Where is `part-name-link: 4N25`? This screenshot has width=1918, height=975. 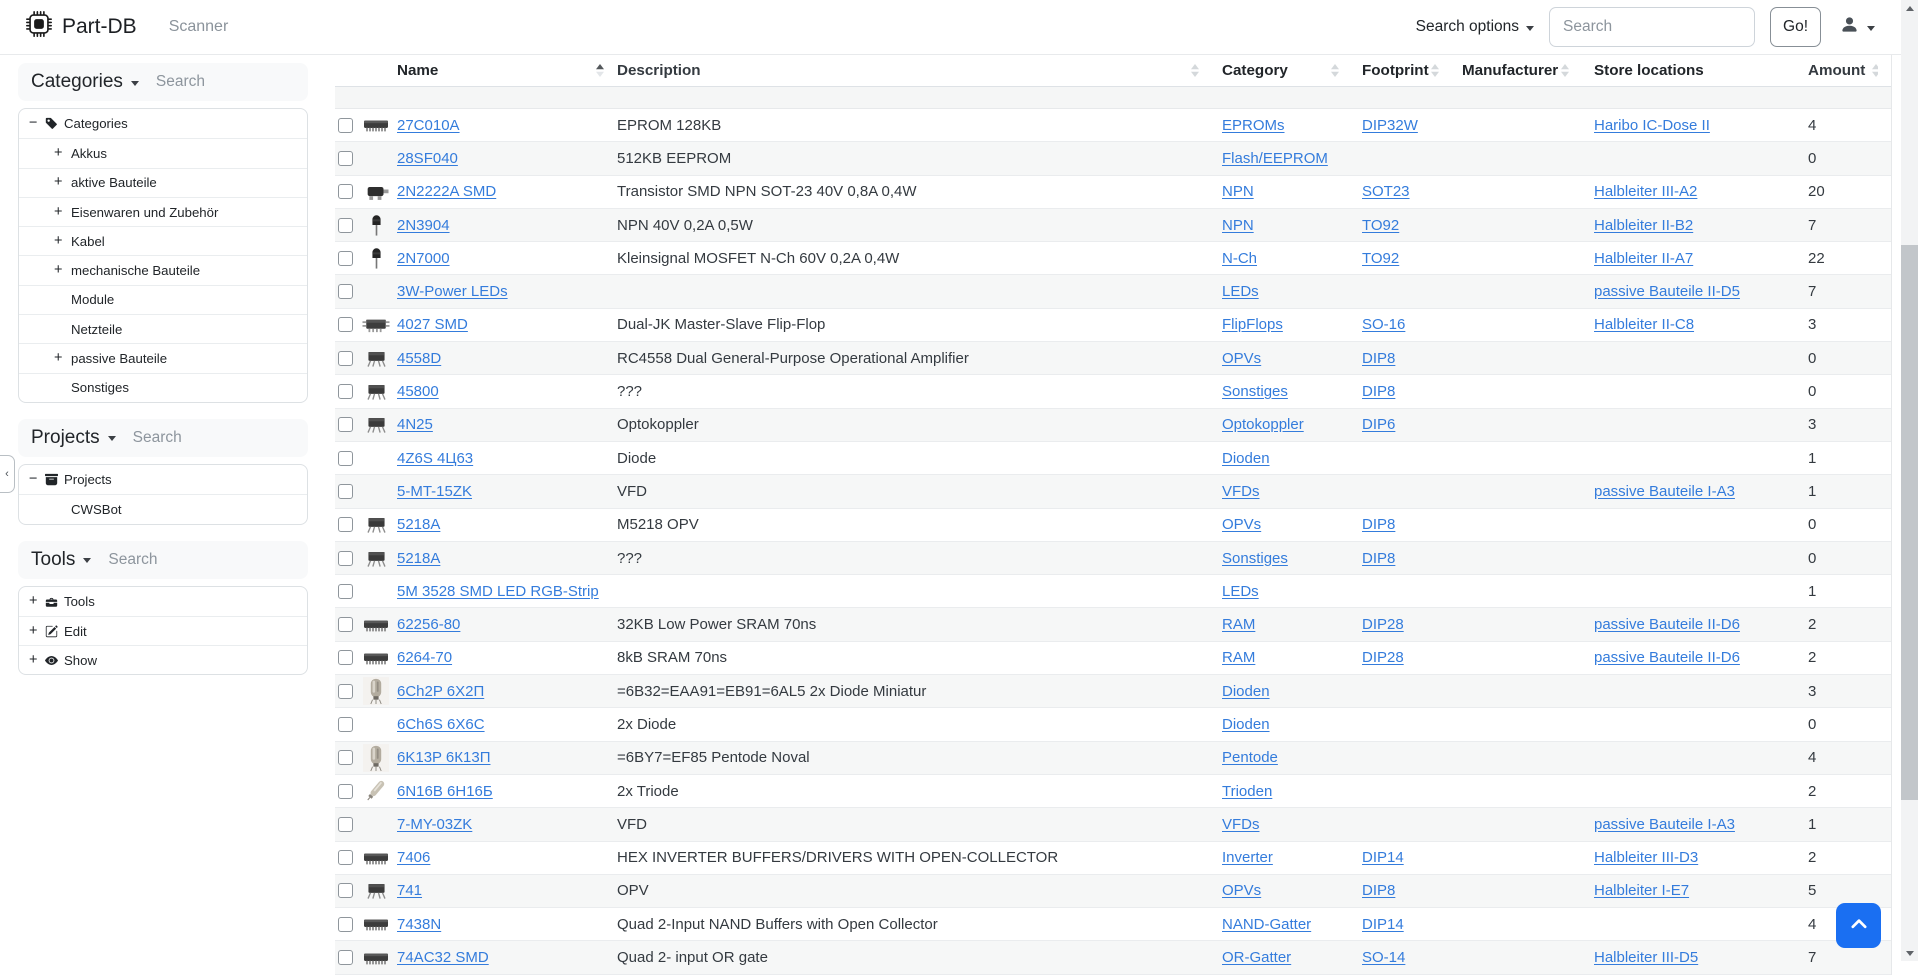
part-name-link: 4N25 is located at coordinates (415, 425).